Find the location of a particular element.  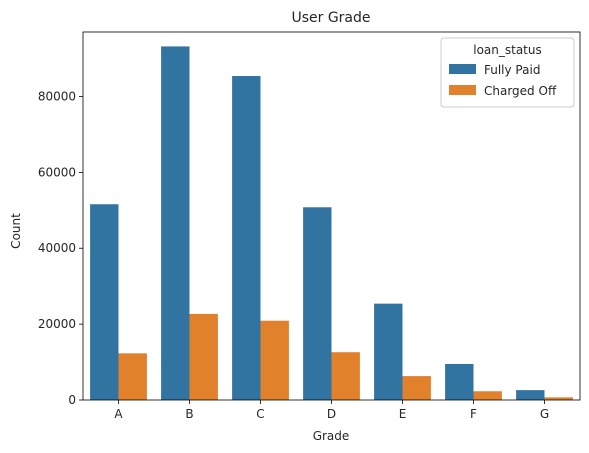

bar-fully-paid-a is located at coordinates (104, 302).